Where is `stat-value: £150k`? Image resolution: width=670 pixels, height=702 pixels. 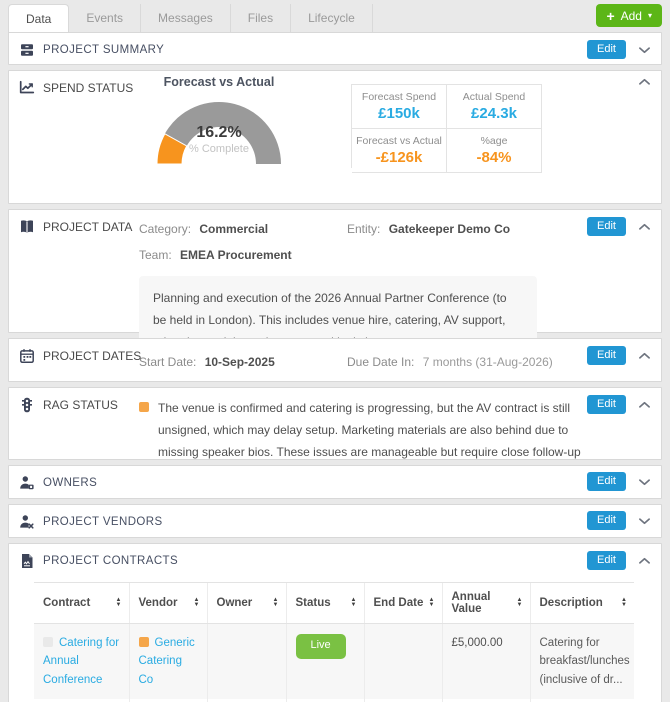 stat-value: £150k is located at coordinates (399, 113).